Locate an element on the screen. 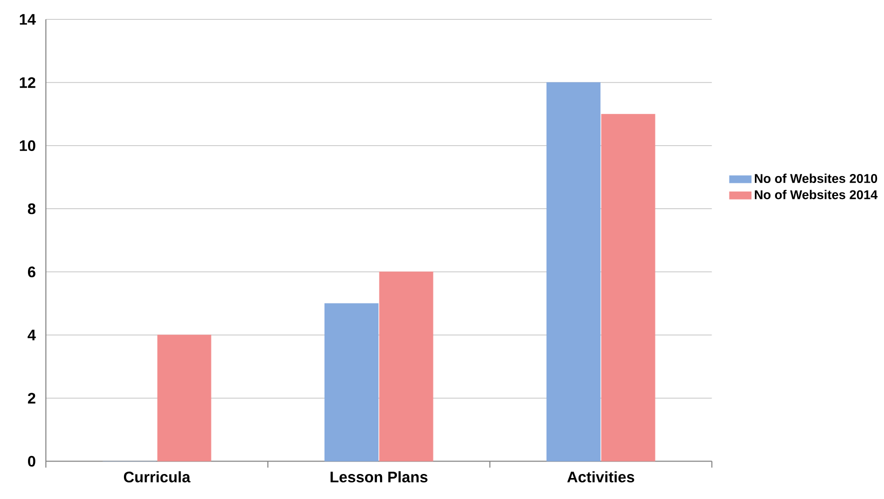  legend-label: No of Websites 2014 is located at coordinates (816, 194).